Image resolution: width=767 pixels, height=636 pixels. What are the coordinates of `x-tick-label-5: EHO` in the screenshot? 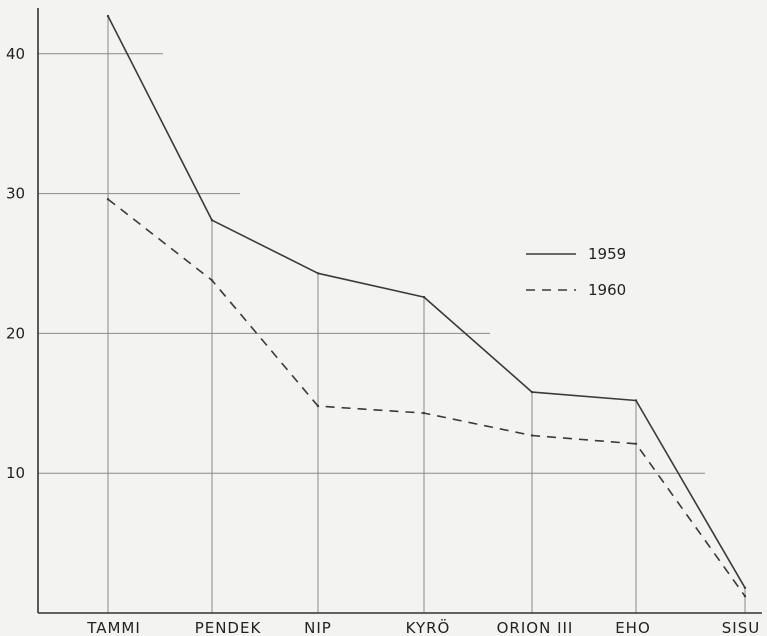 It's located at (633, 627).